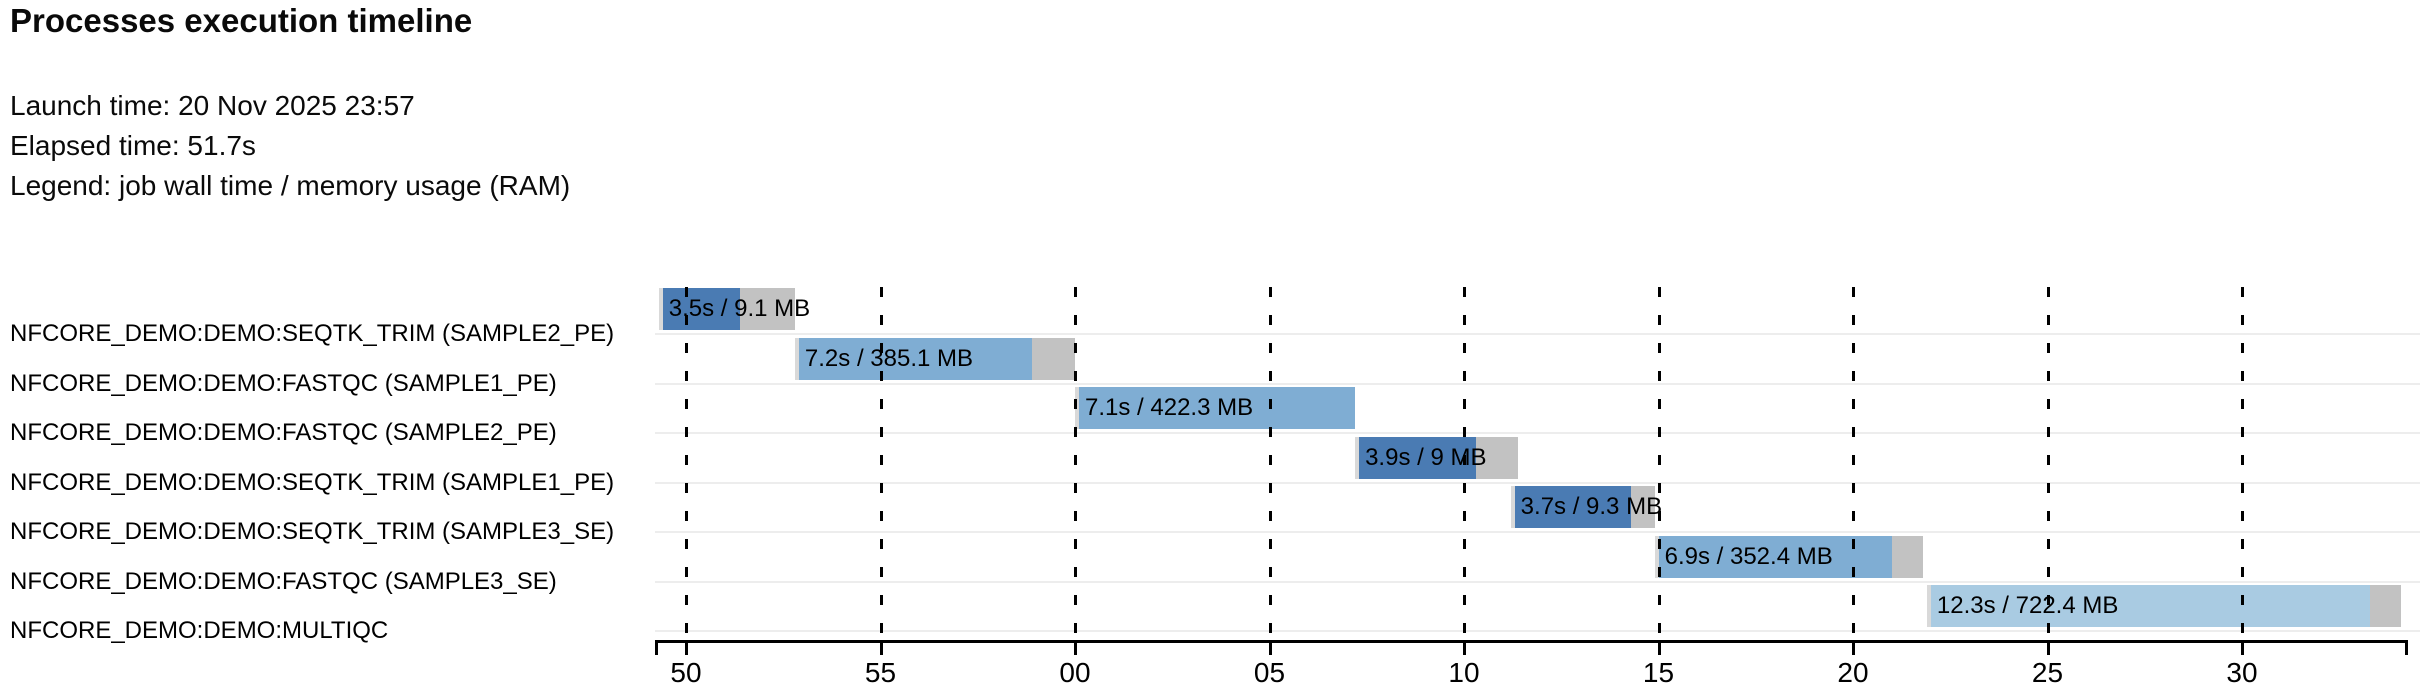  What do you see at coordinates (1658, 672) in the screenshot?
I see `x-axis-tick-label: 15` at bounding box center [1658, 672].